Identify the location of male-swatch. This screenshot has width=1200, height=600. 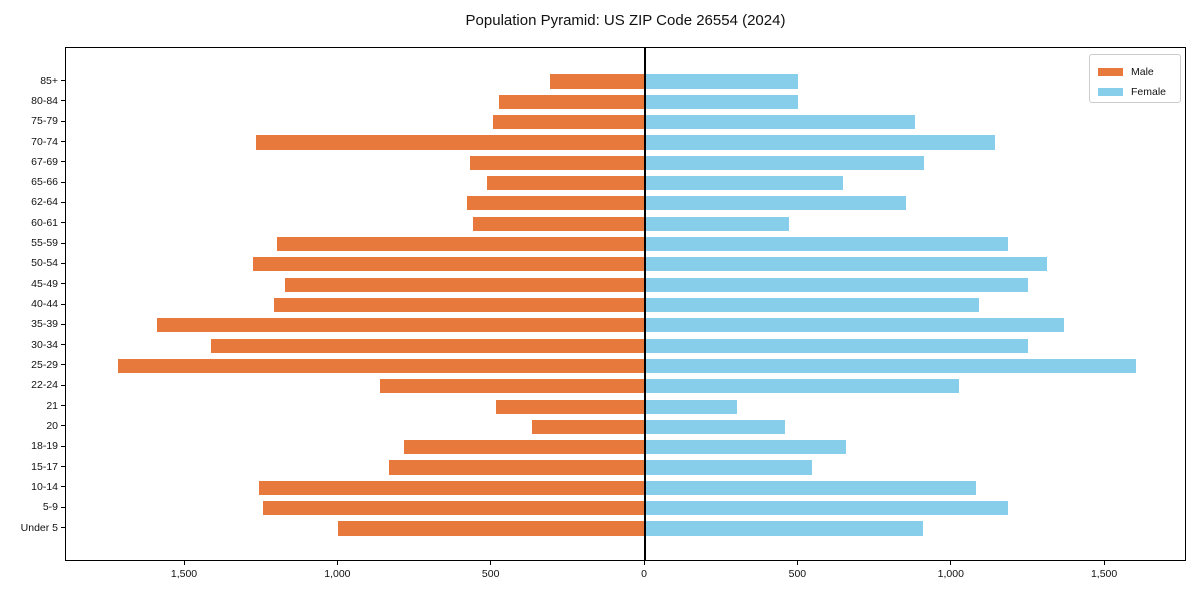
(1110, 71).